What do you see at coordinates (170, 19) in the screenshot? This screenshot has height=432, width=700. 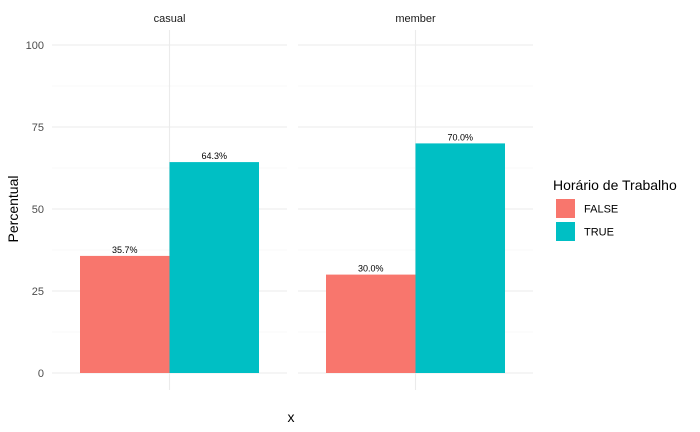 I see `facet-strip-label: casual` at bounding box center [170, 19].